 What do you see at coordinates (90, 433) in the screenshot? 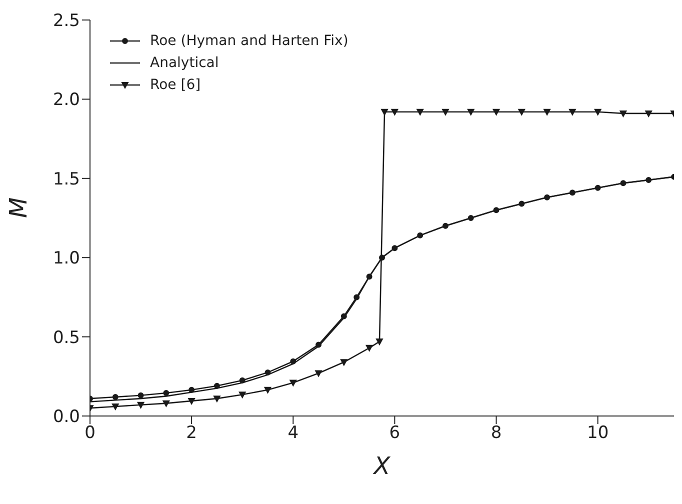
I see `x-tick-label: 0` at bounding box center [90, 433].